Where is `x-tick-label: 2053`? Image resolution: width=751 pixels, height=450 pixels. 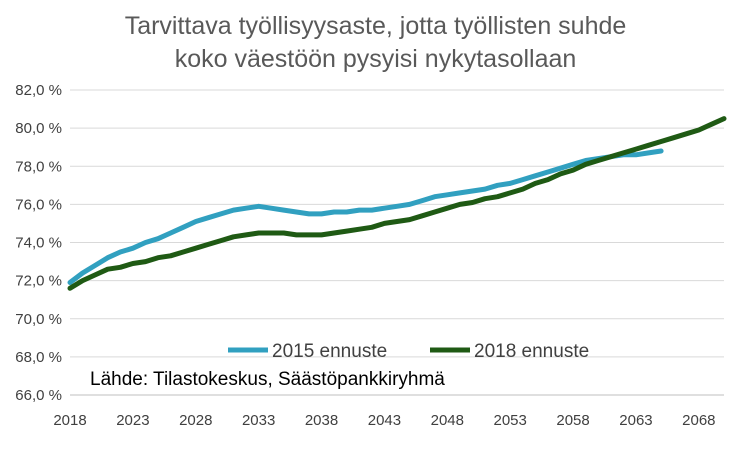 x-tick-label: 2053 is located at coordinates (510, 420).